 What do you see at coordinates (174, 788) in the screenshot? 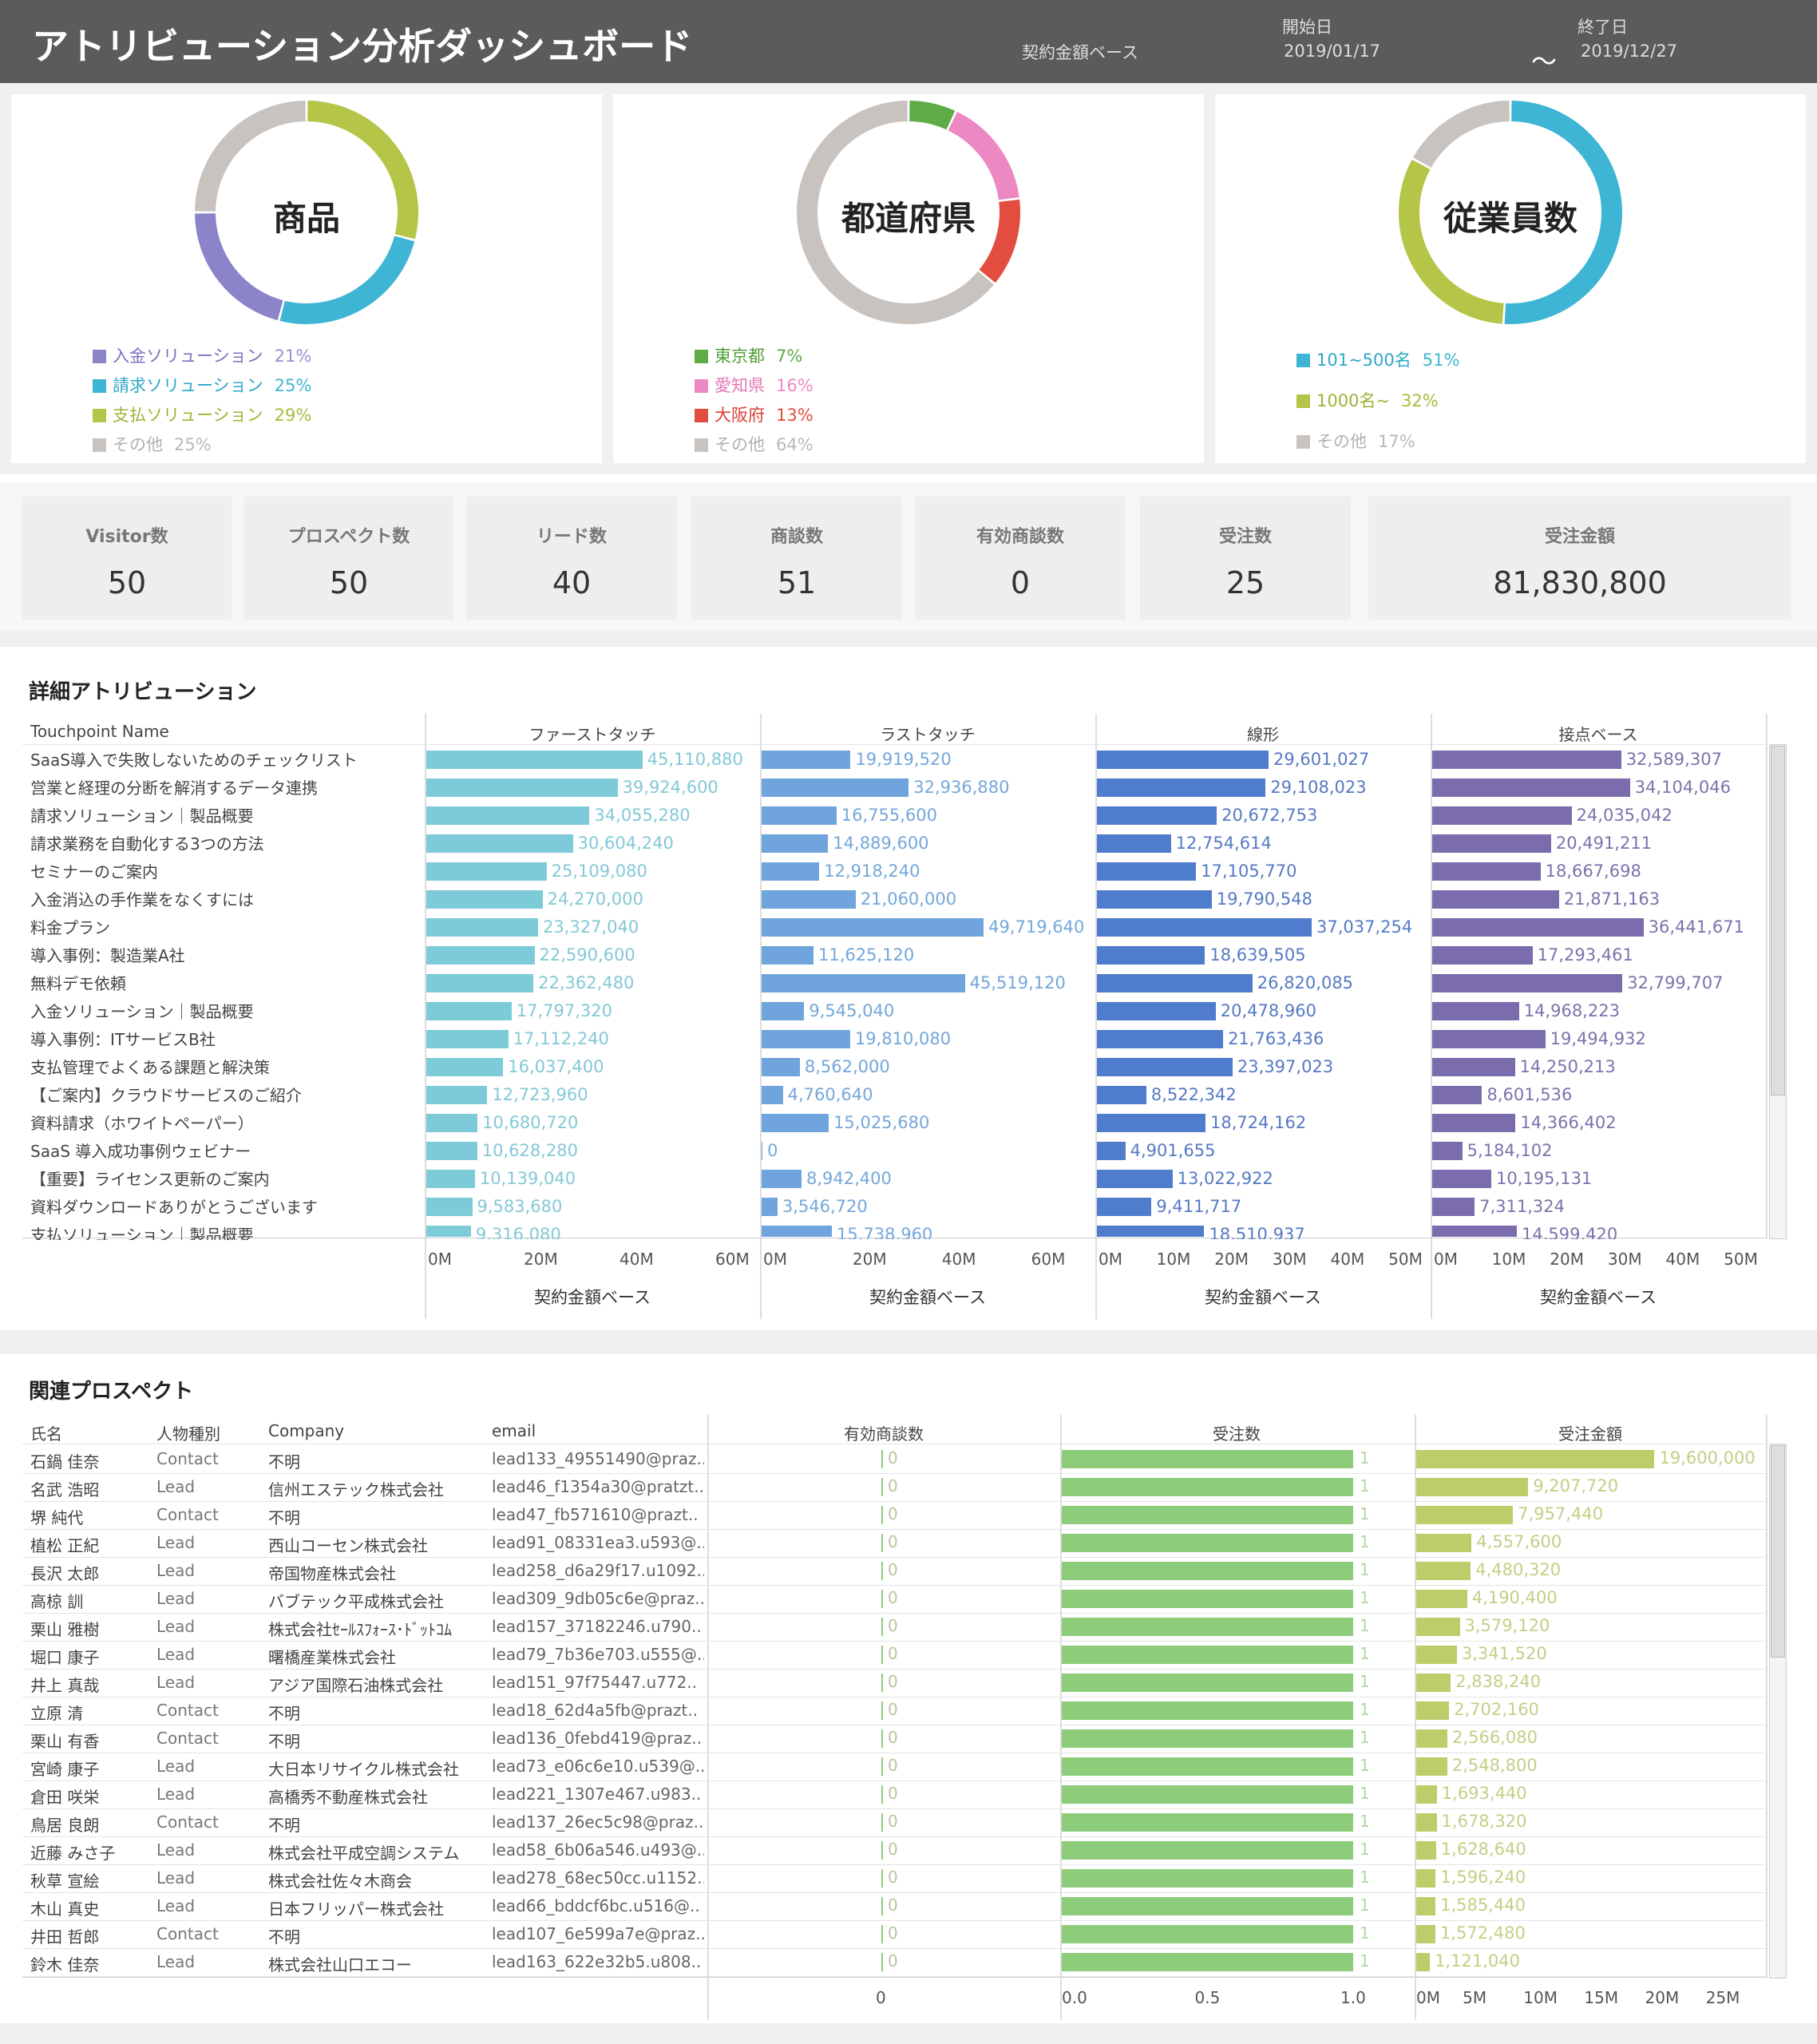
I see `touchpoint-name: 営業と経理の分断を解消するデータ連携` at bounding box center [174, 788].